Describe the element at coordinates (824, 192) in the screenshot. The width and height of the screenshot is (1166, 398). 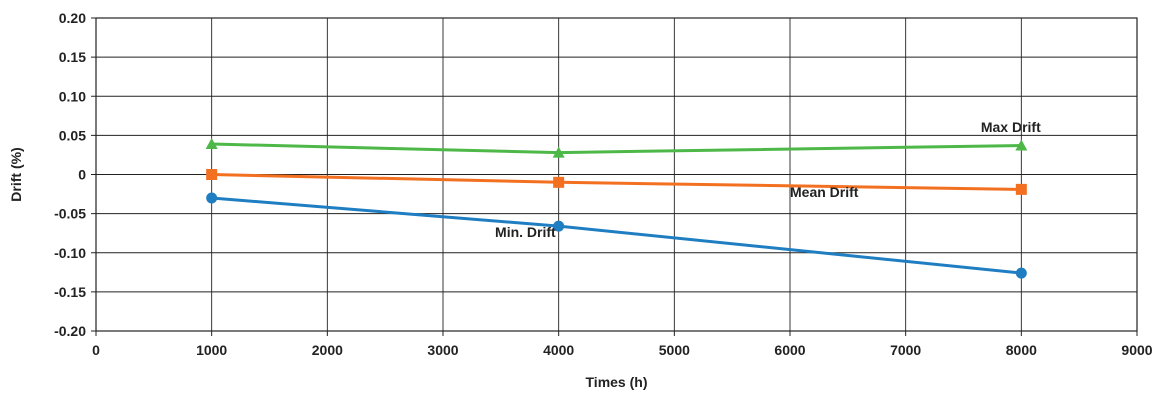
I see `mean-drift-label: Mean Drift` at that location.